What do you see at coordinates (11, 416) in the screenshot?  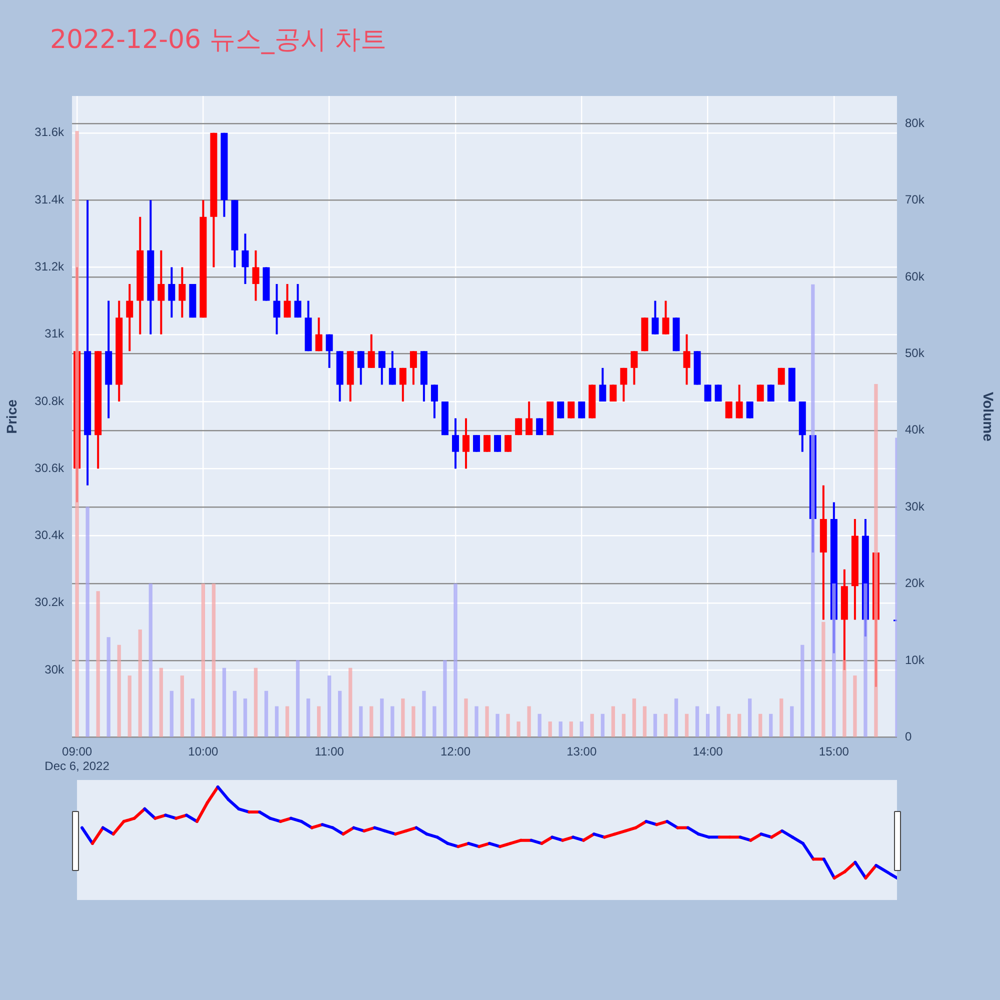 I see `y-axis-title: Price` at bounding box center [11, 416].